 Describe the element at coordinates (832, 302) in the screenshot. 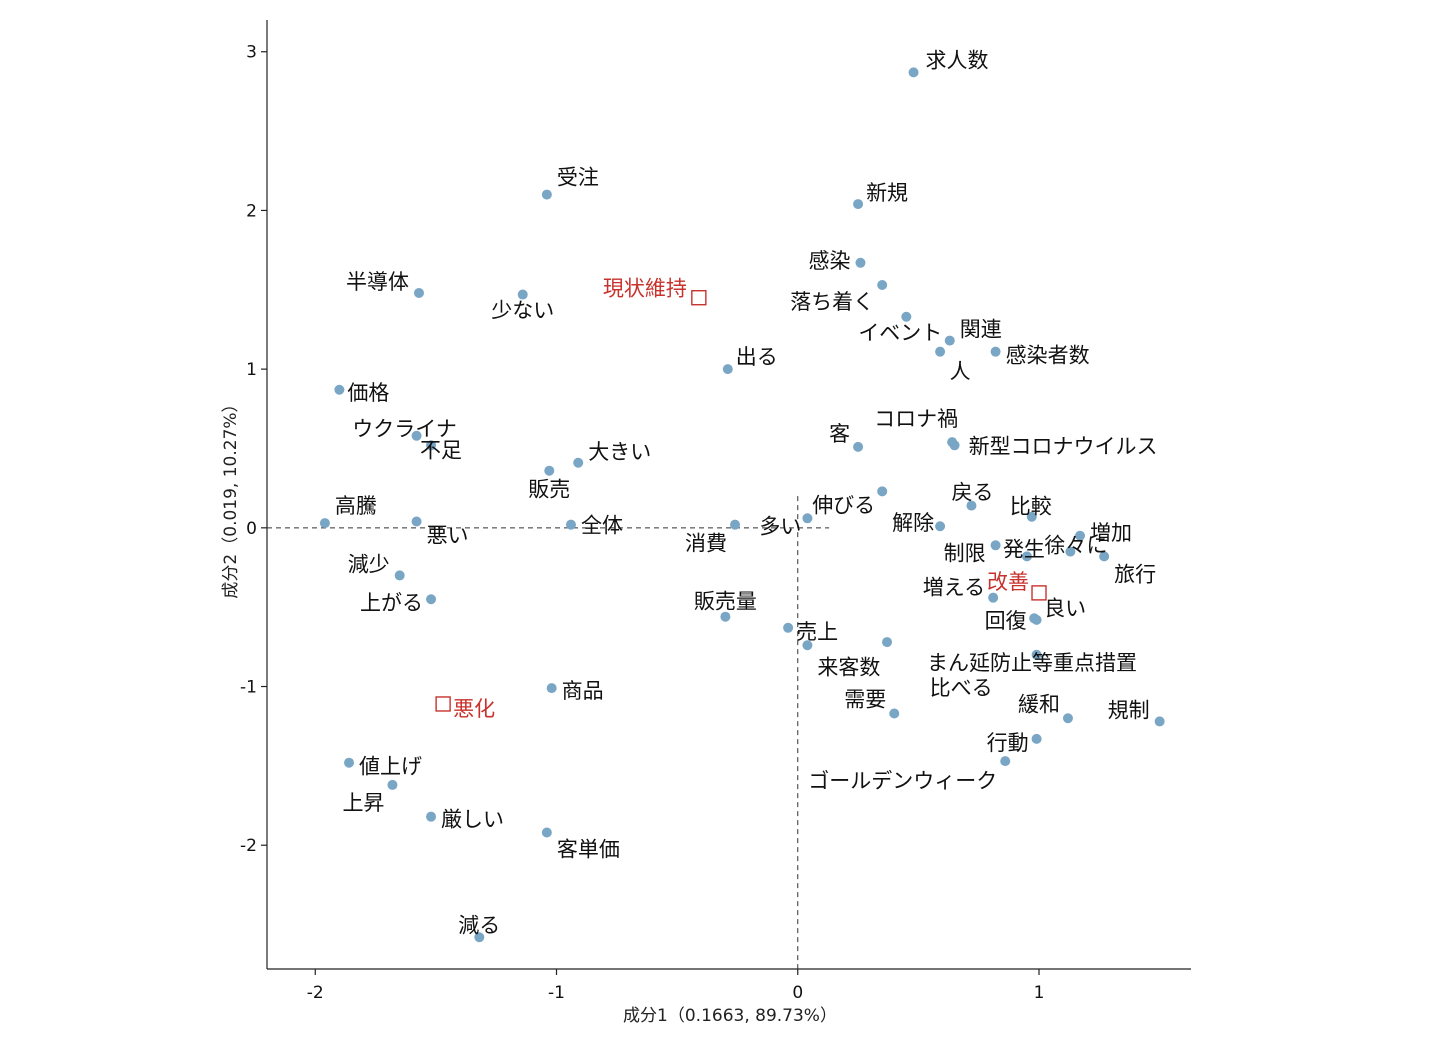

I see `word-label: 落ち着く` at that location.